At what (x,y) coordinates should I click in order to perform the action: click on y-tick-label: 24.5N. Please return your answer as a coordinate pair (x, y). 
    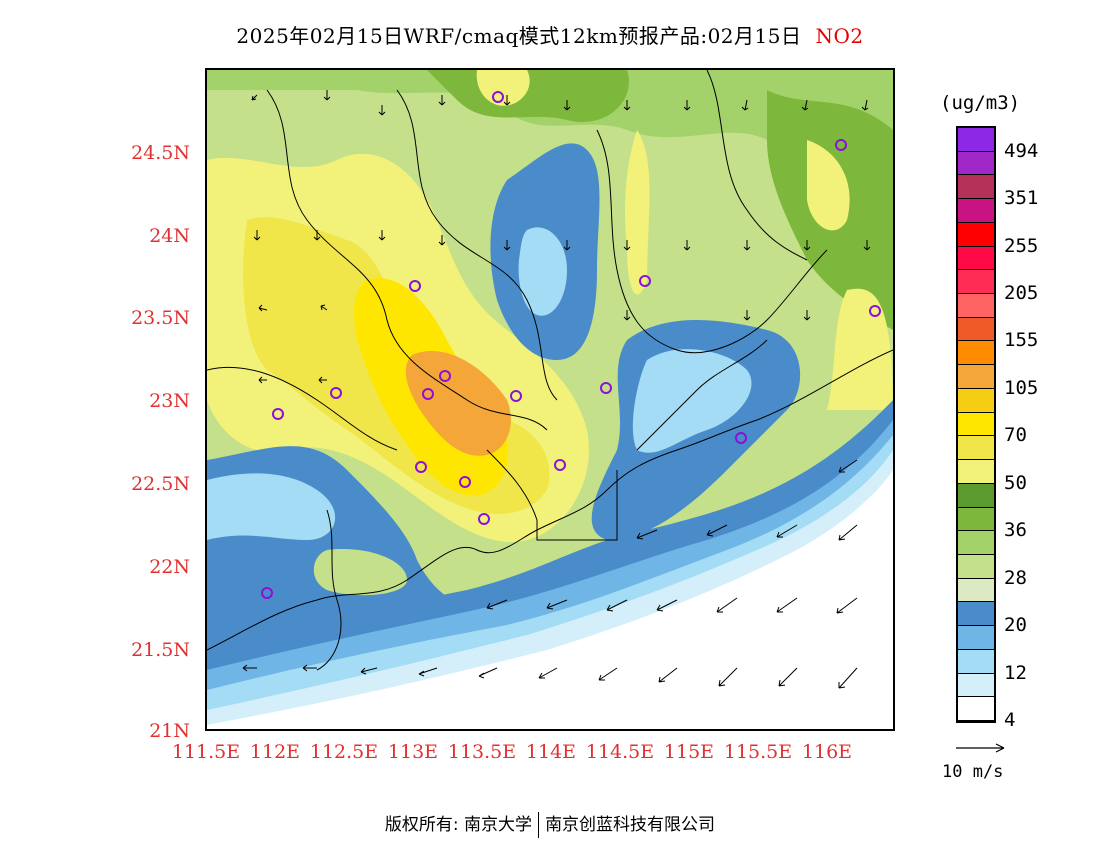
    Looking at the image, I should click on (160, 153).